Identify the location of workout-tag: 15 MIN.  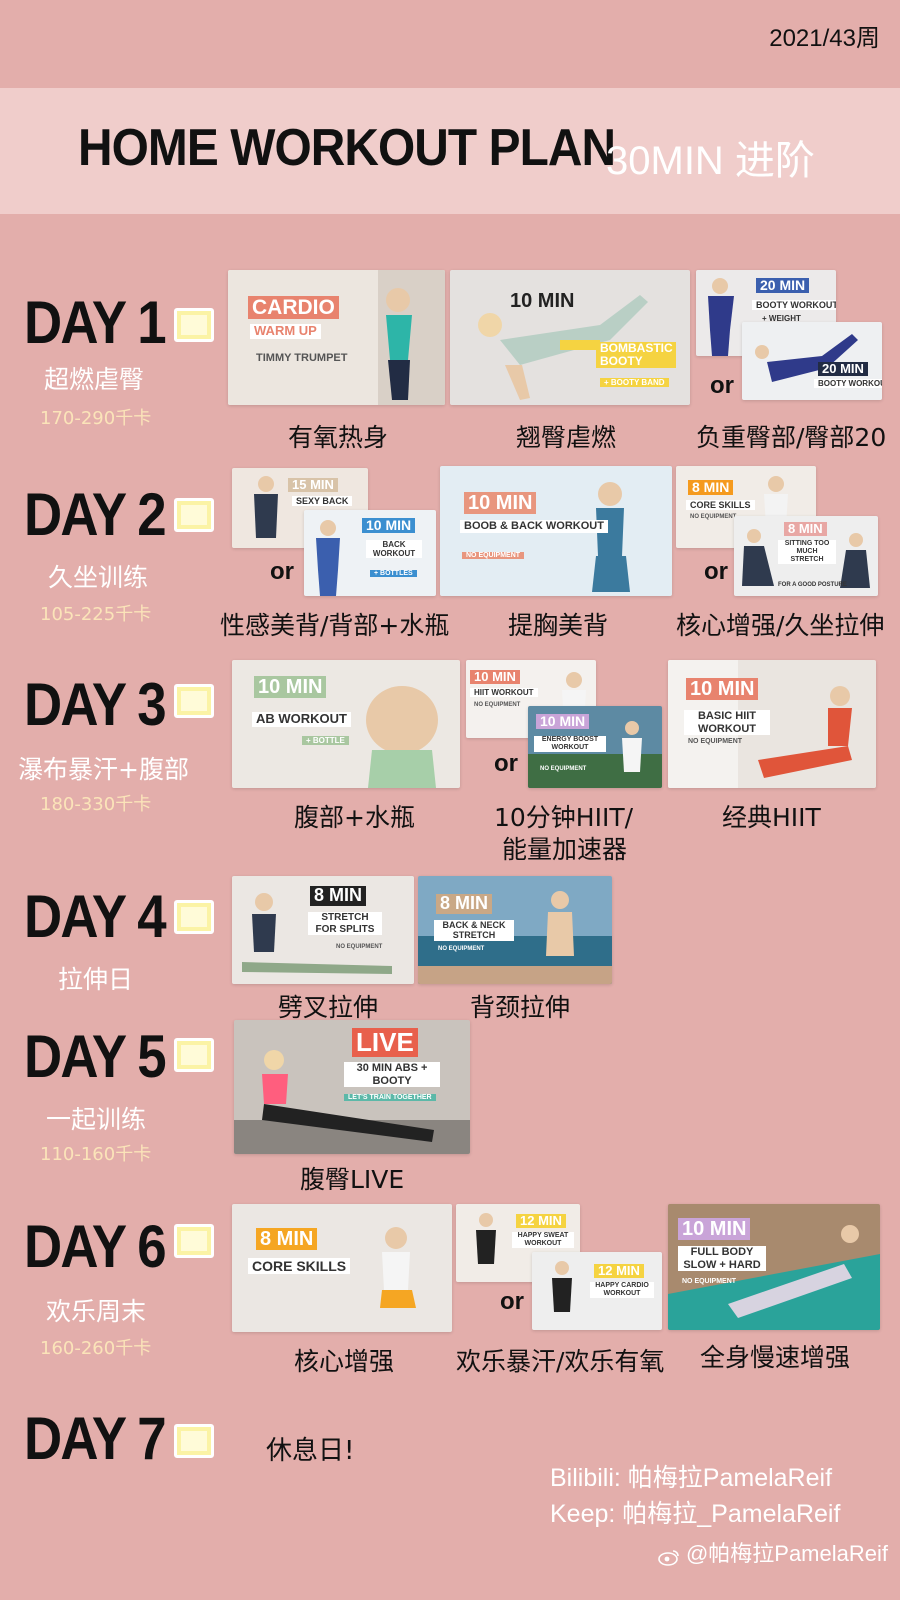
(313, 485).